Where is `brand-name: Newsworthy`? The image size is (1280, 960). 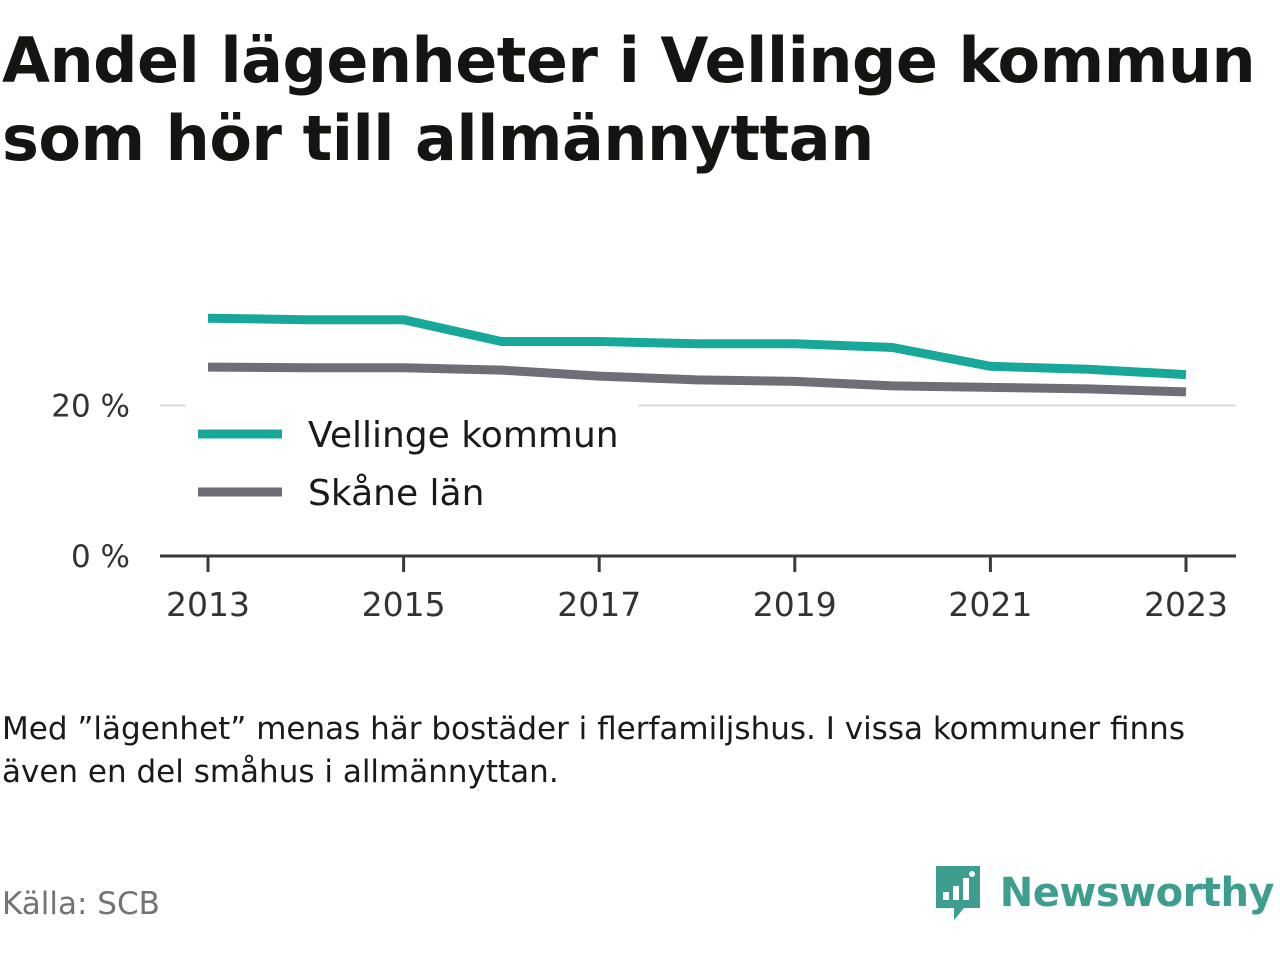
brand-name: Newsworthy is located at coordinates (1137, 893).